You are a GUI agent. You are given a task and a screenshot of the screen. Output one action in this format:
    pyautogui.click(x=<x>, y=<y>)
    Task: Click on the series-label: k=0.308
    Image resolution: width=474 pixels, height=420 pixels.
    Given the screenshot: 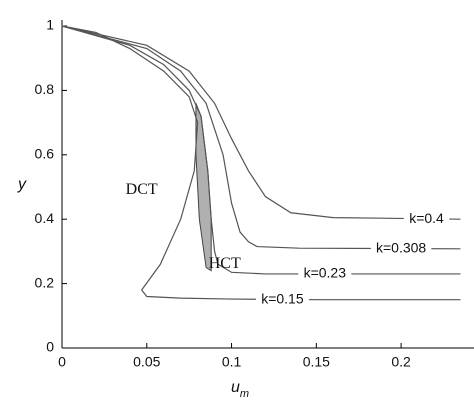 What is the action you would take?
    pyautogui.click(x=401, y=248)
    